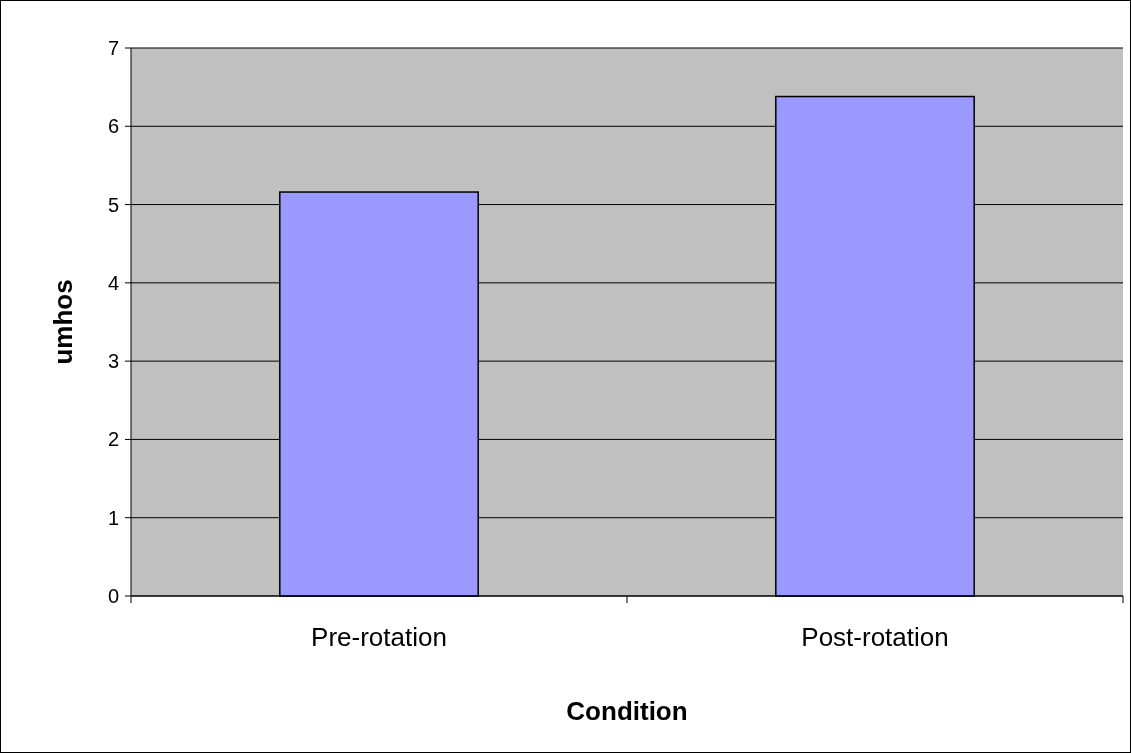 The height and width of the screenshot is (753, 1131). I want to click on y-tick-label: 5, so click(113, 204).